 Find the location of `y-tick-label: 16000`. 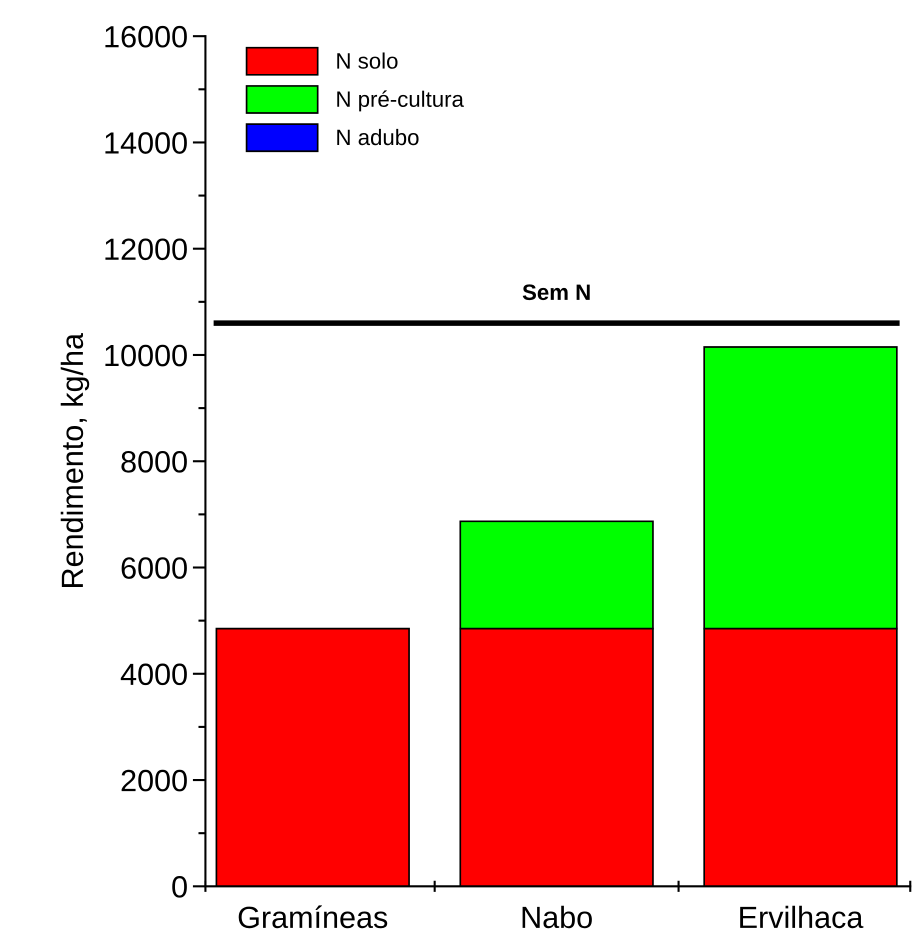

y-tick-label: 16000 is located at coordinates (146, 37).